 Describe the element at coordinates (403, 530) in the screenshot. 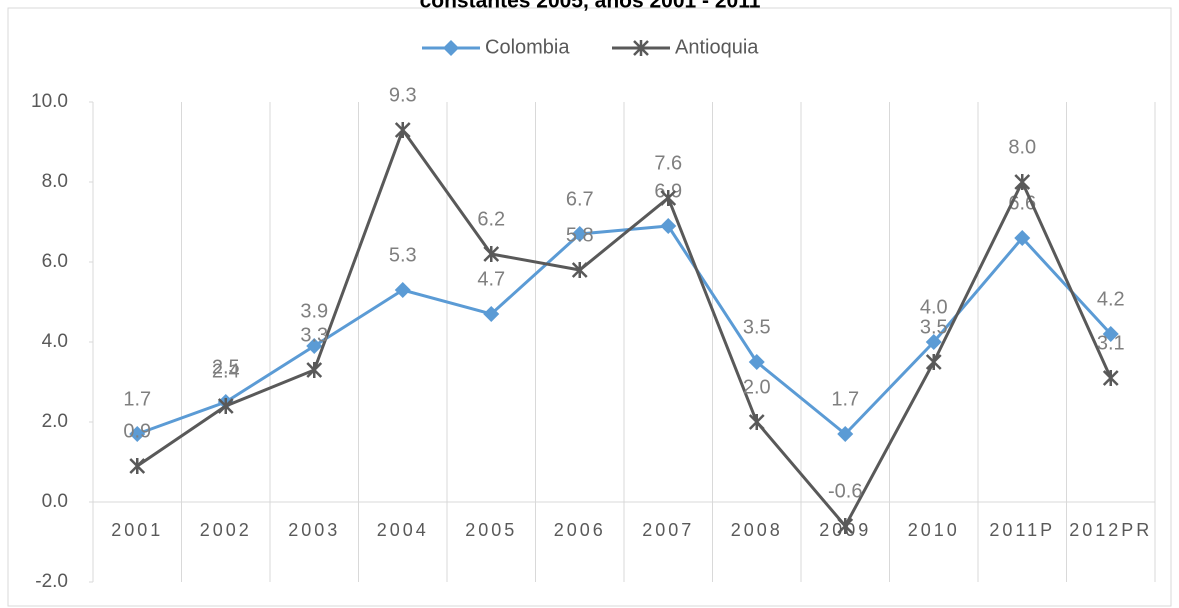

I see `x-tick-label: 2004` at that location.